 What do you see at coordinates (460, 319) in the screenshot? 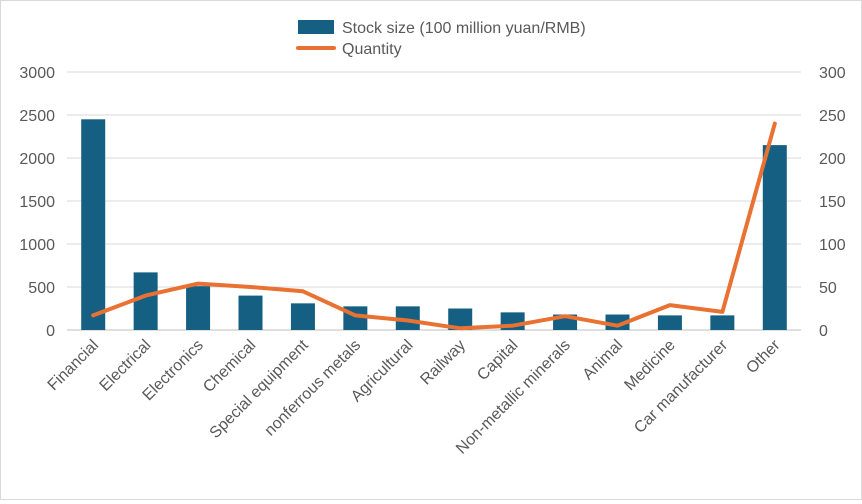
I see `bar-railway` at bounding box center [460, 319].